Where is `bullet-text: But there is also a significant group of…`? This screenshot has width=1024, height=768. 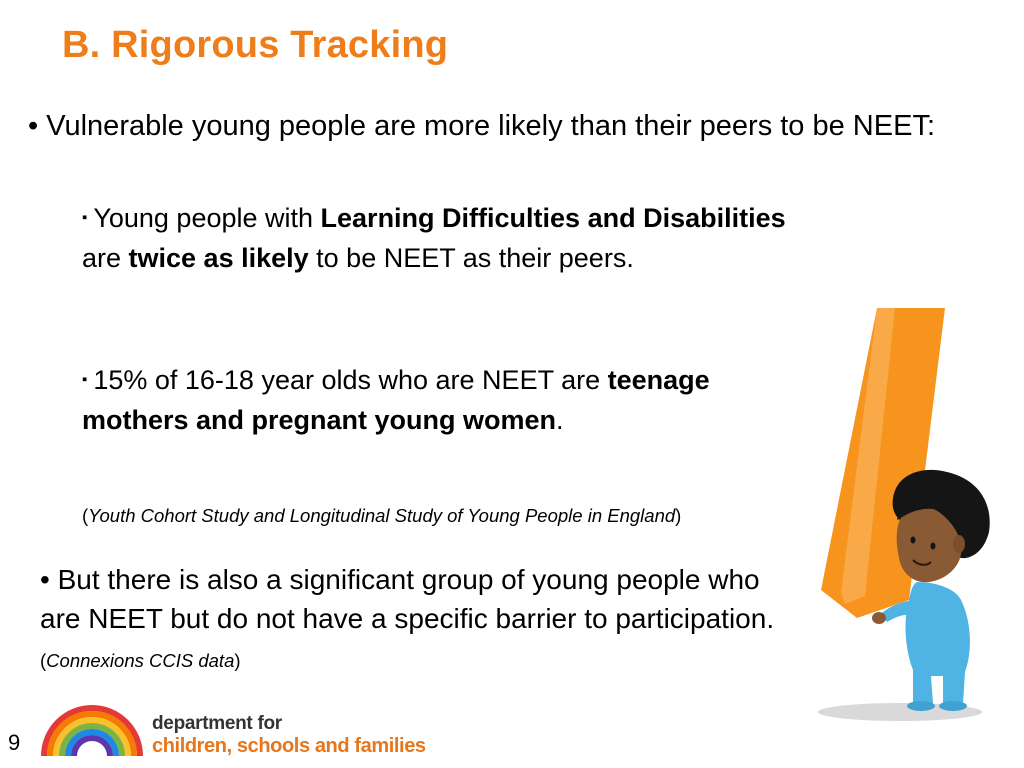 bullet-text: But there is also a significant group of… is located at coordinates (407, 599).